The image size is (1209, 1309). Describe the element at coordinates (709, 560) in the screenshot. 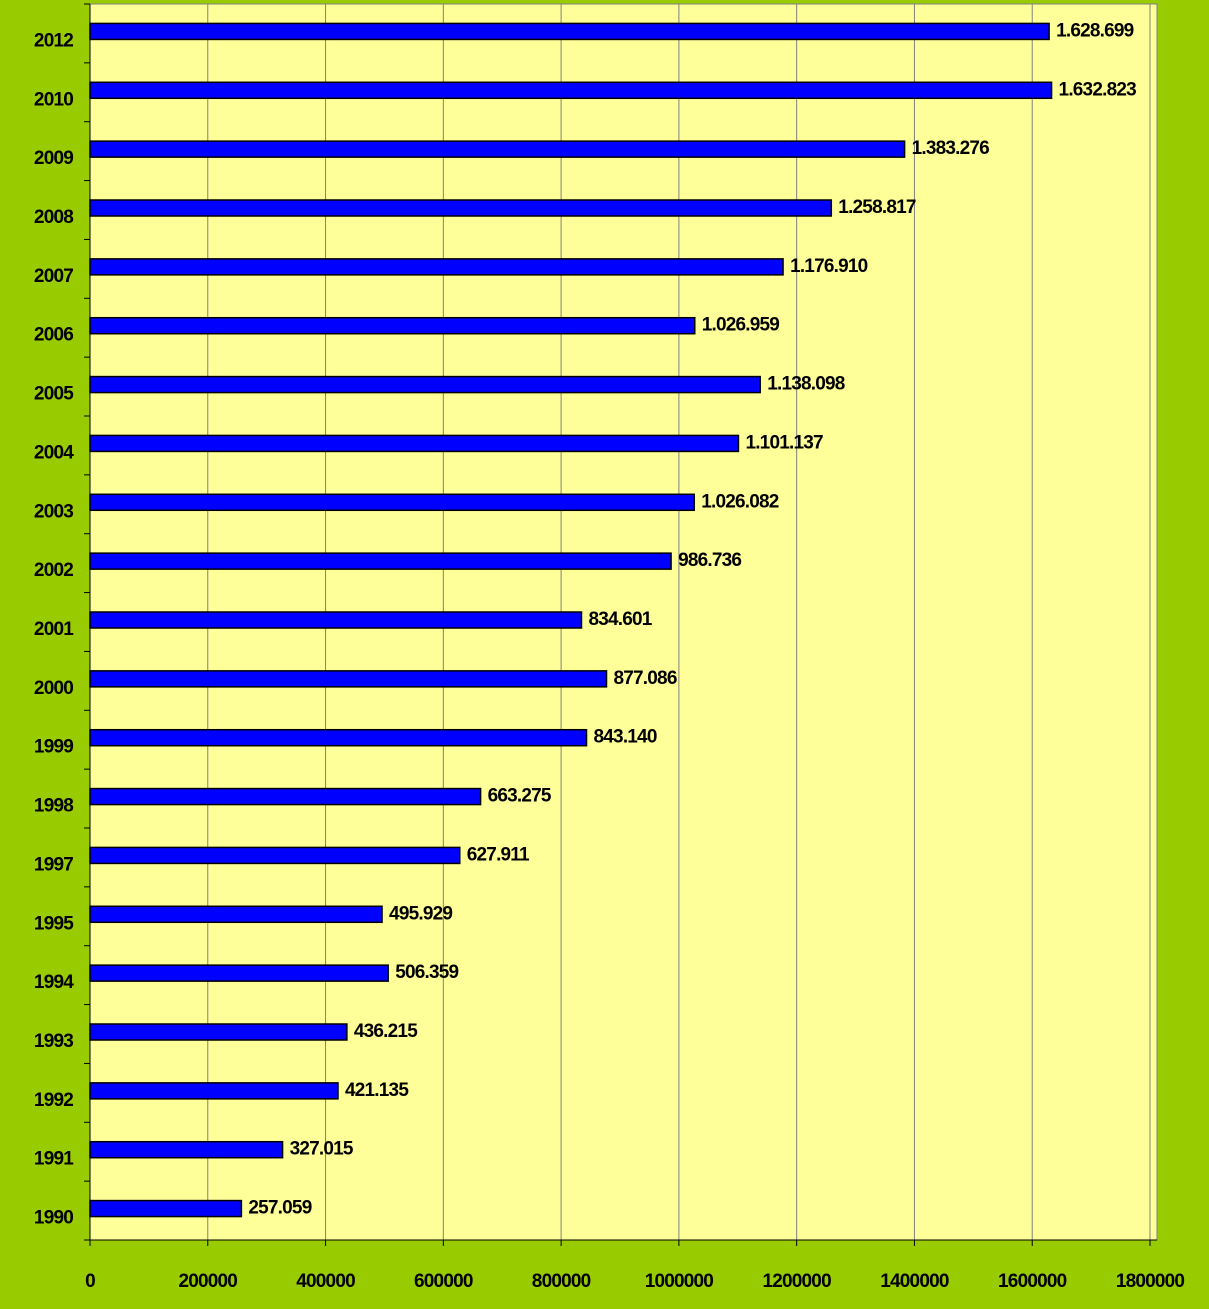

I see `data-label: 986.736` at that location.